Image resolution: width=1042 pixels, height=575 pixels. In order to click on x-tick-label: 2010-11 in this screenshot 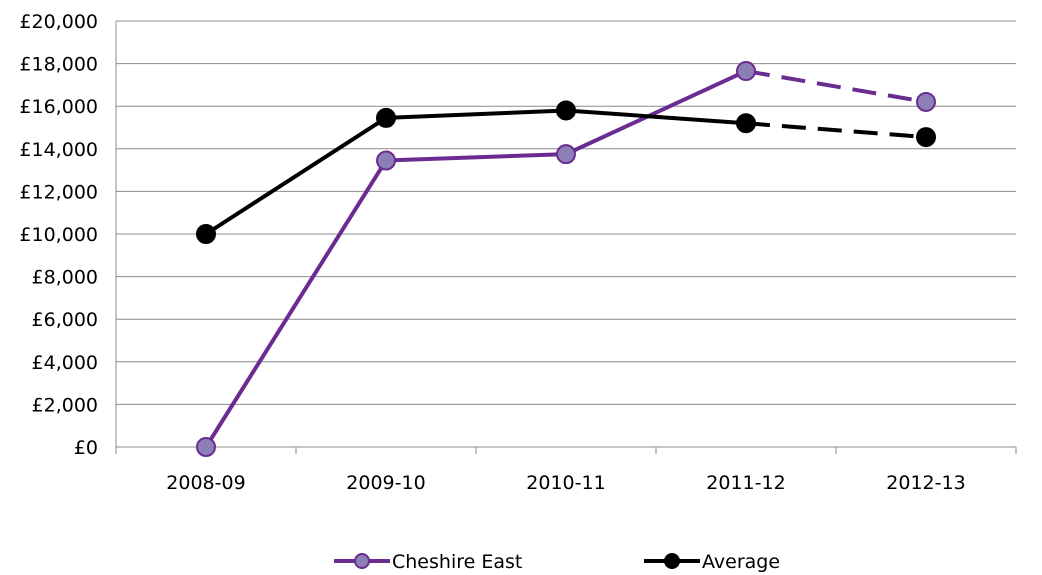, I will do `click(565, 483)`.